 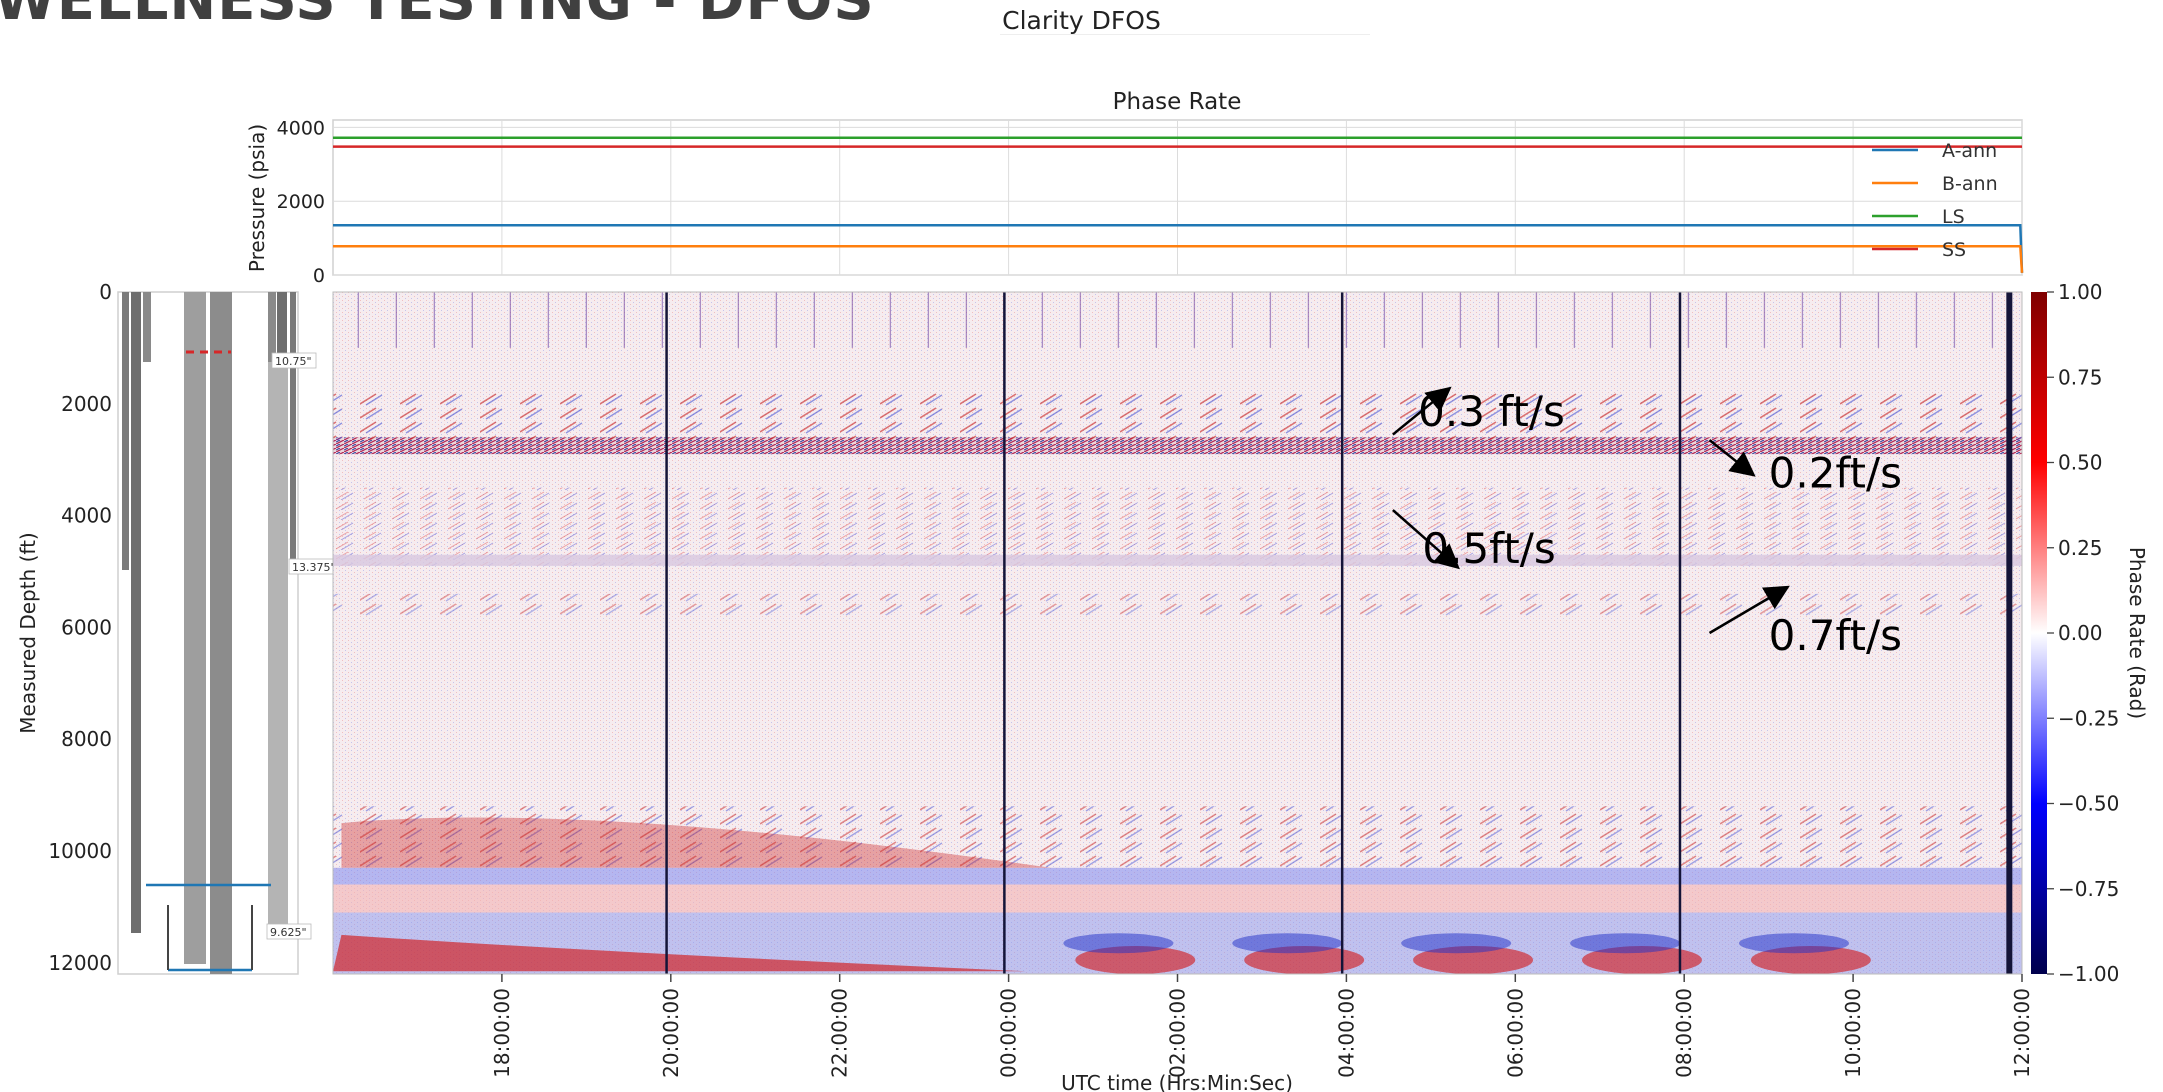 I want to click on intermediate-casing-left, so click(x=147, y=327).